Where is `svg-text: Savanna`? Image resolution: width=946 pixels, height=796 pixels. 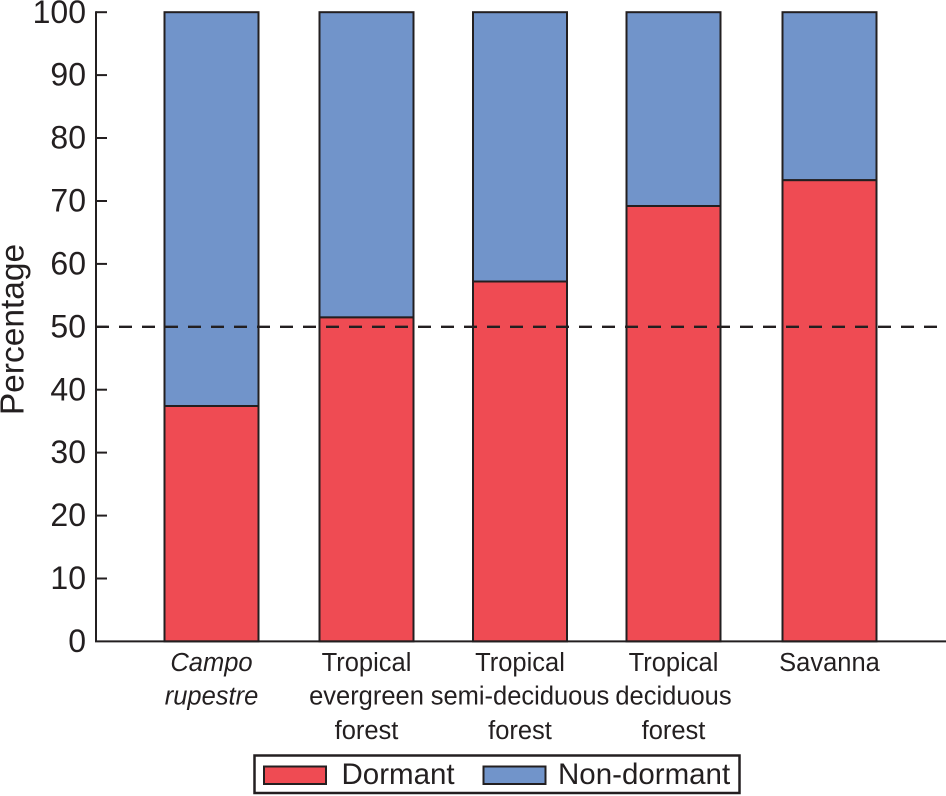
svg-text: Savanna is located at coordinates (829, 663).